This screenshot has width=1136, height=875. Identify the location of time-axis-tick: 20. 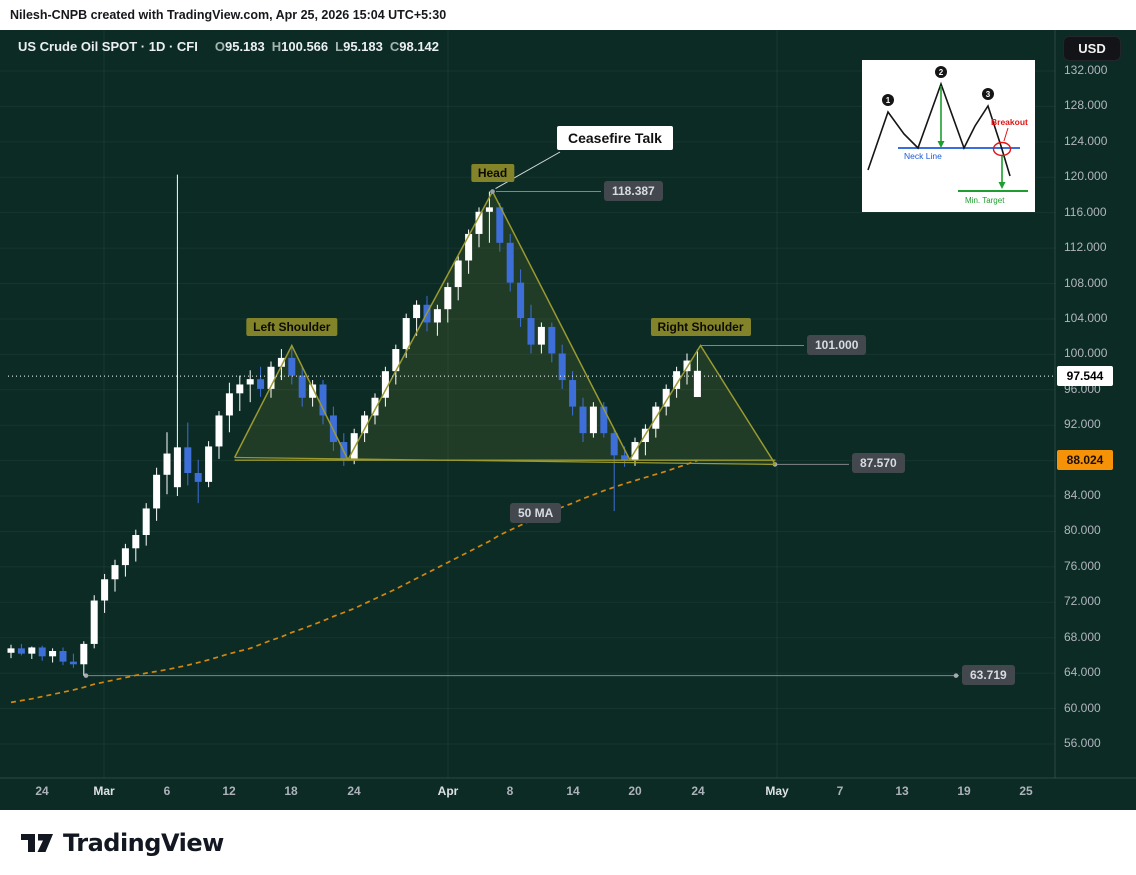
(635, 791).